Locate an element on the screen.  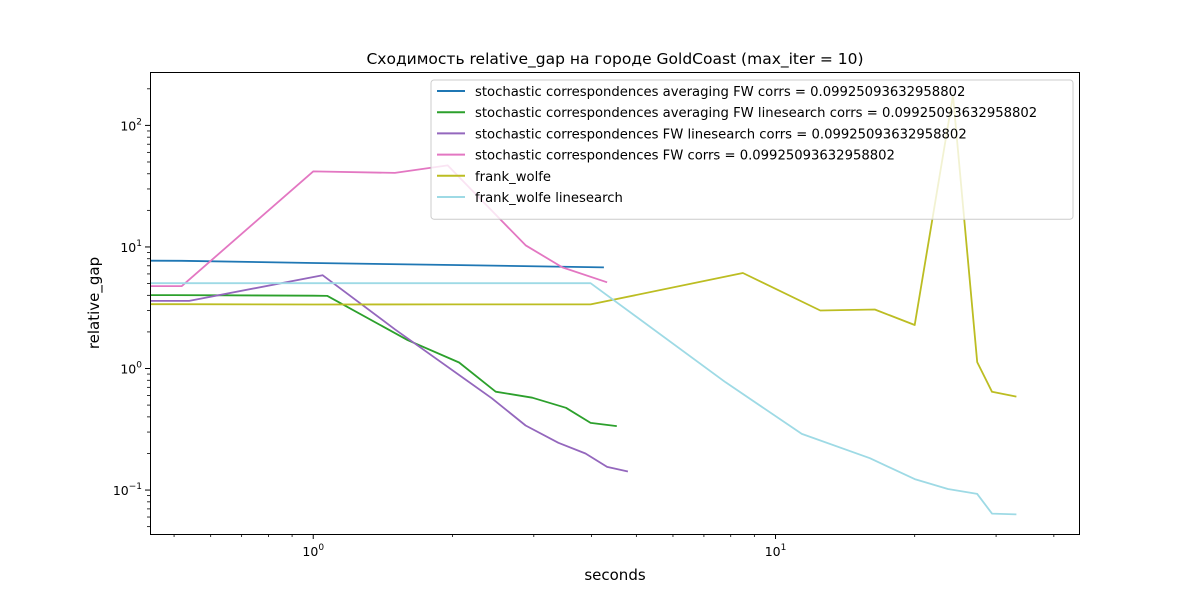
y-tick-label: 10⁻¹ is located at coordinates (127, 490).